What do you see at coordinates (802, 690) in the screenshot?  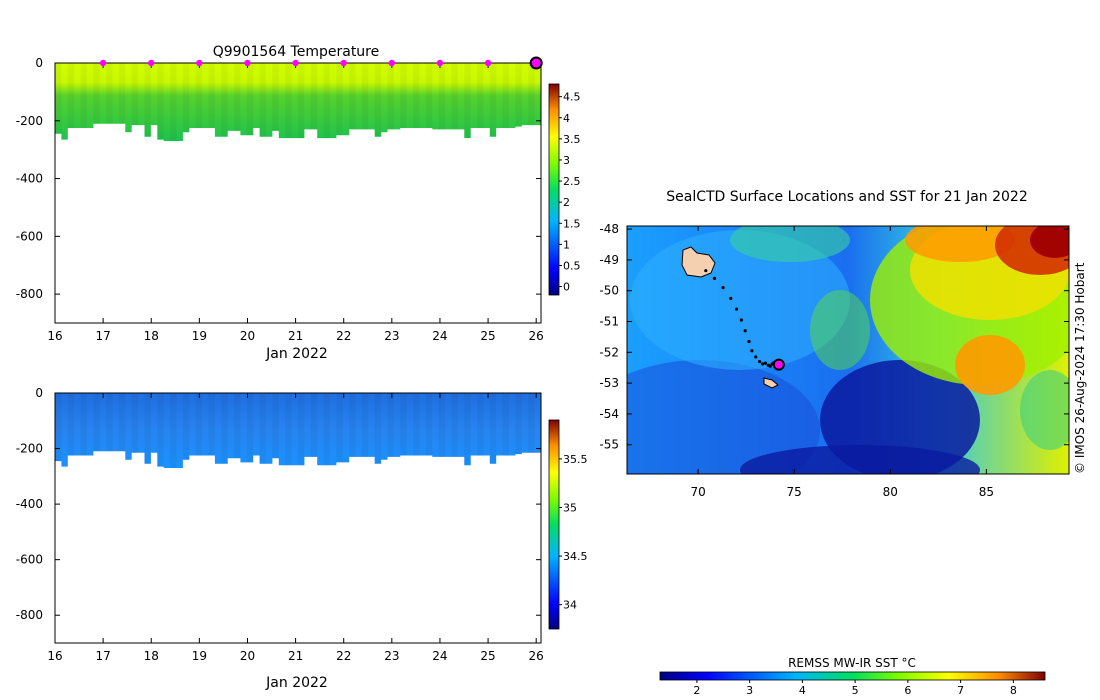 I see `sst-colorbar-tick-label: 4` at bounding box center [802, 690].